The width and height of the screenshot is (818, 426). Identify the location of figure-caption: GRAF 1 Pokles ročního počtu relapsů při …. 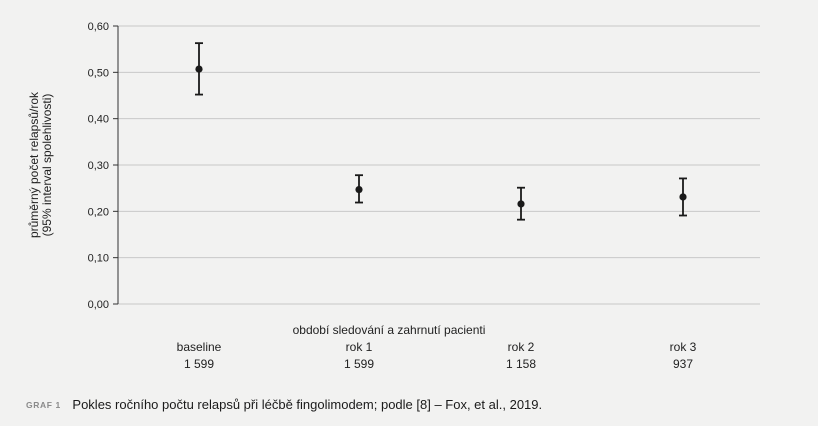
(284, 404).